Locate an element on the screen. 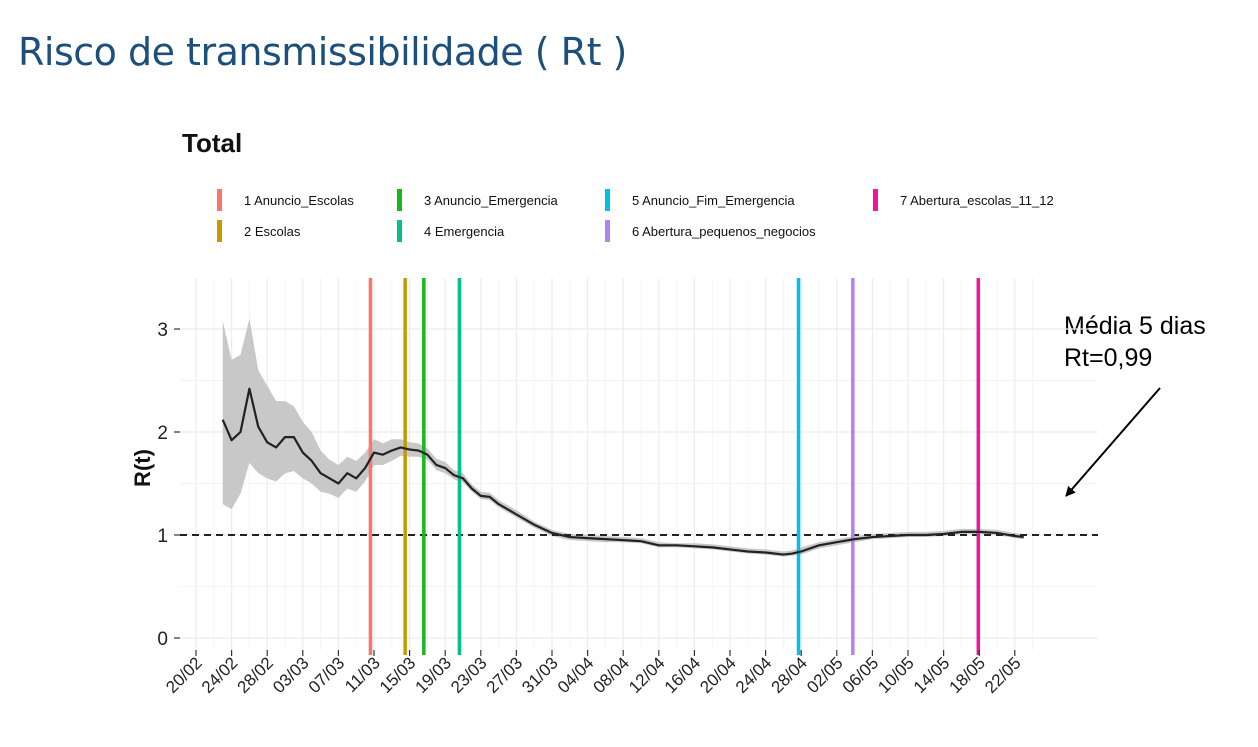  legend-label-7: 7 Abertura_escolas_11_12 is located at coordinates (977, 200).